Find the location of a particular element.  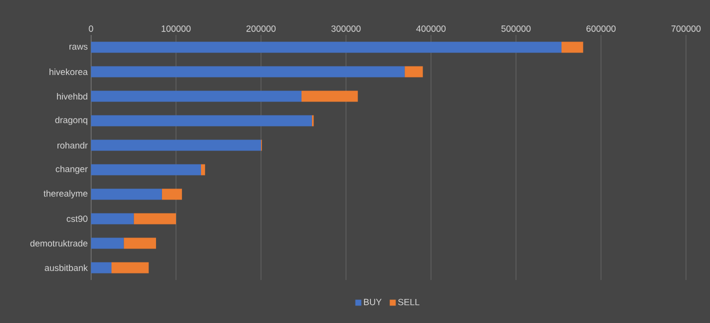

legend-label: BUY is located at coordinates (373, 302).